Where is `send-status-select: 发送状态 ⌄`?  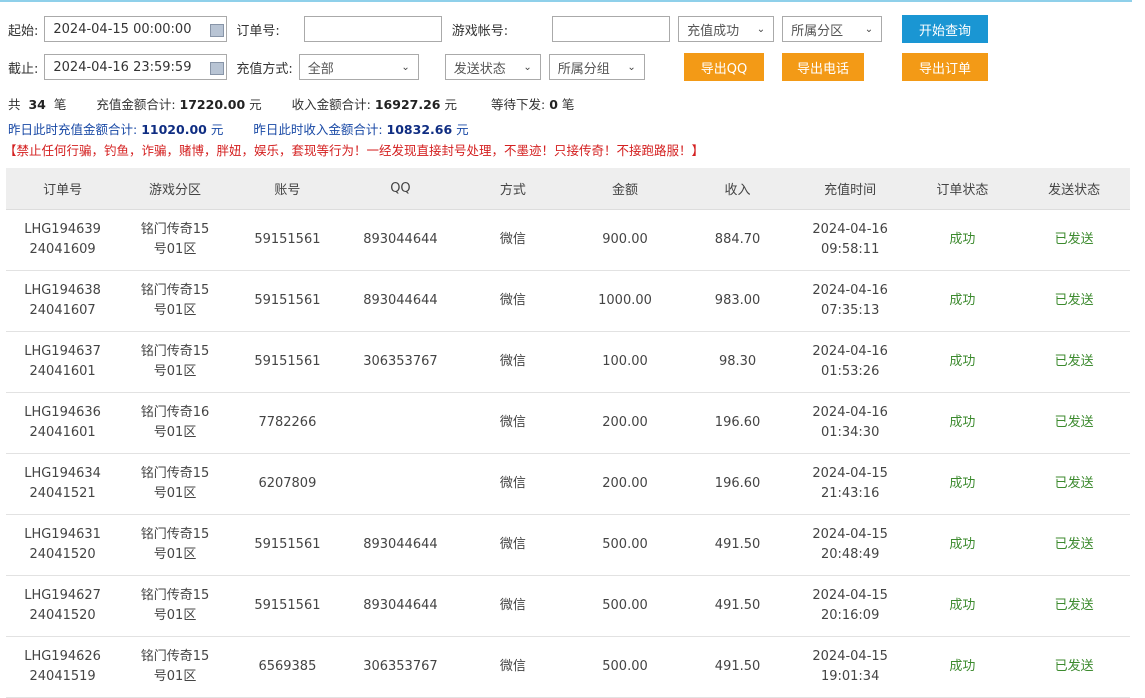 send-status-select: 发送状态 ⌄ is located at coordinates (492, 67).